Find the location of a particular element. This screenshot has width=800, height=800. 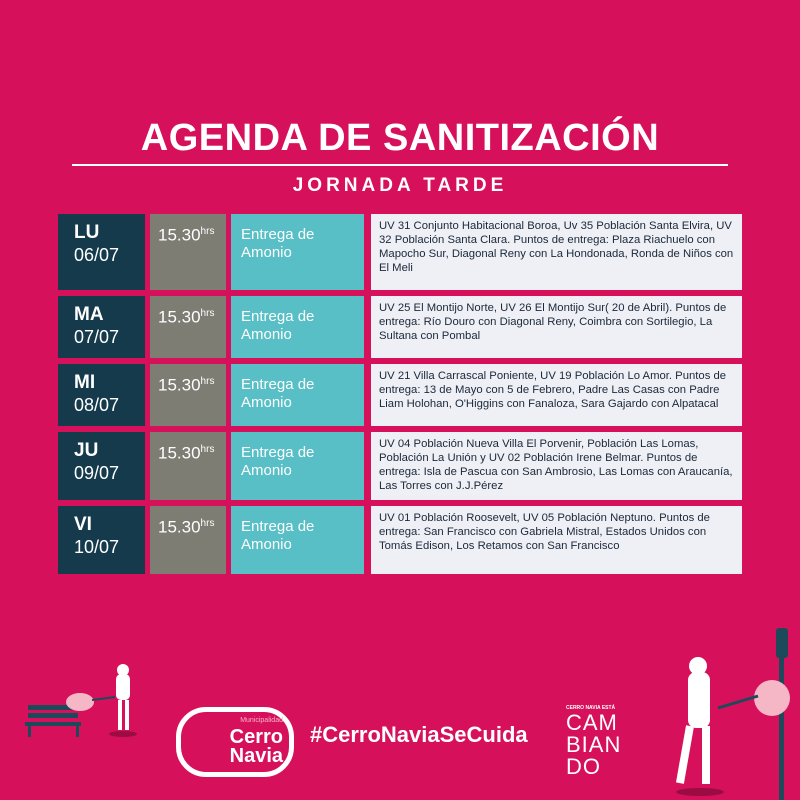

day-abbrev: VI is located at coordinates (83, 524).